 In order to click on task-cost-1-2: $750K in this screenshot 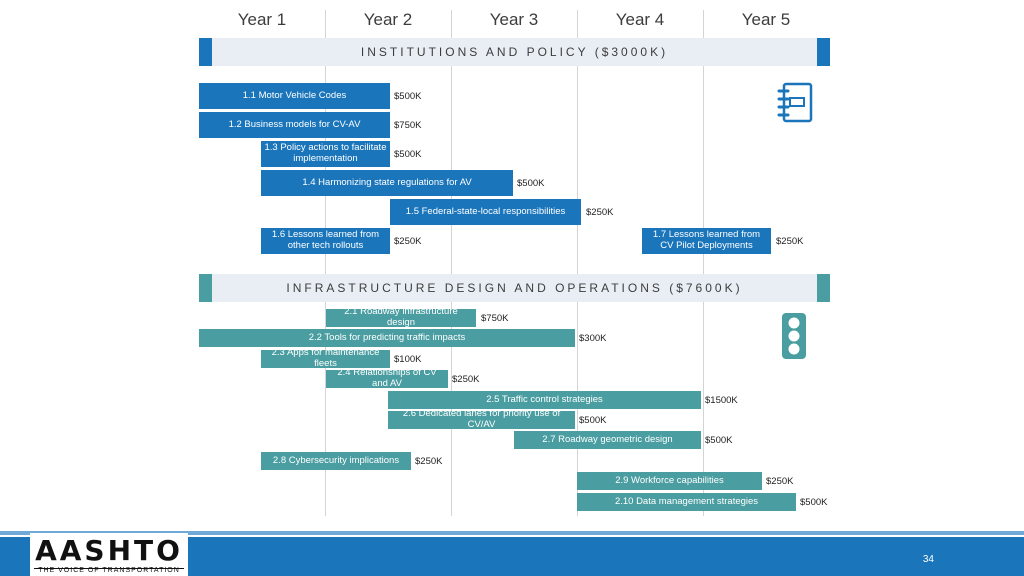, I will do `click(408, 125)`.